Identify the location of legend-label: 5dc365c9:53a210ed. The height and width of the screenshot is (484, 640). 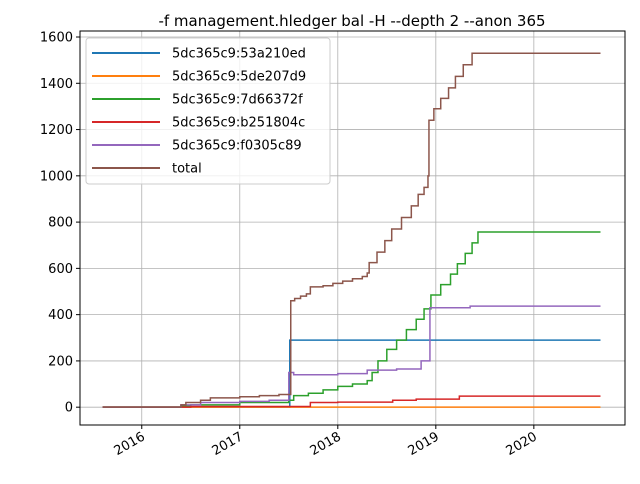
(239, 54).